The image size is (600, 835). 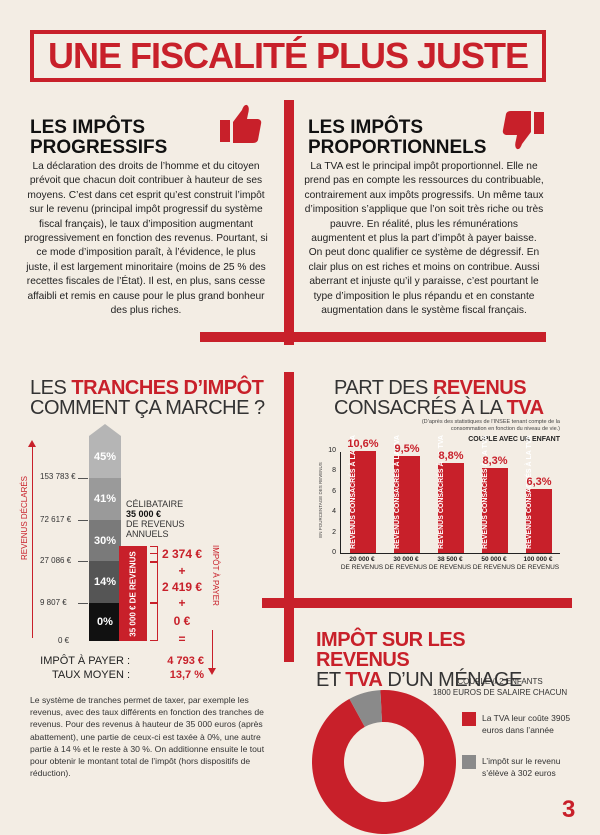 I want to click on threshold-153783: 153 783 €, so click(x=58, y=476).